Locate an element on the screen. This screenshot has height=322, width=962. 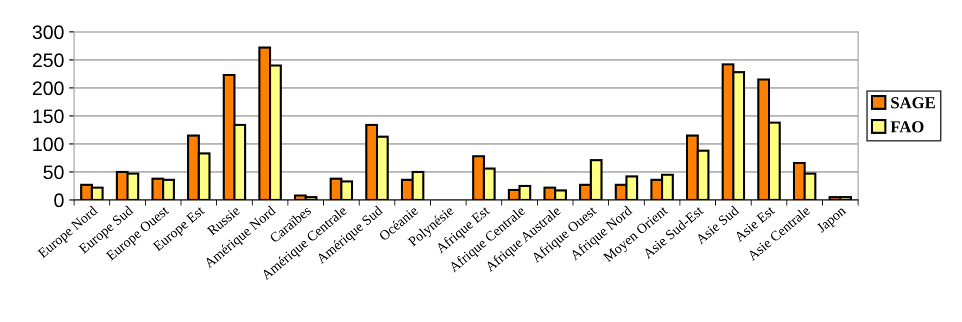
y-tick-label: 200 is located at coordinates (48, 88).